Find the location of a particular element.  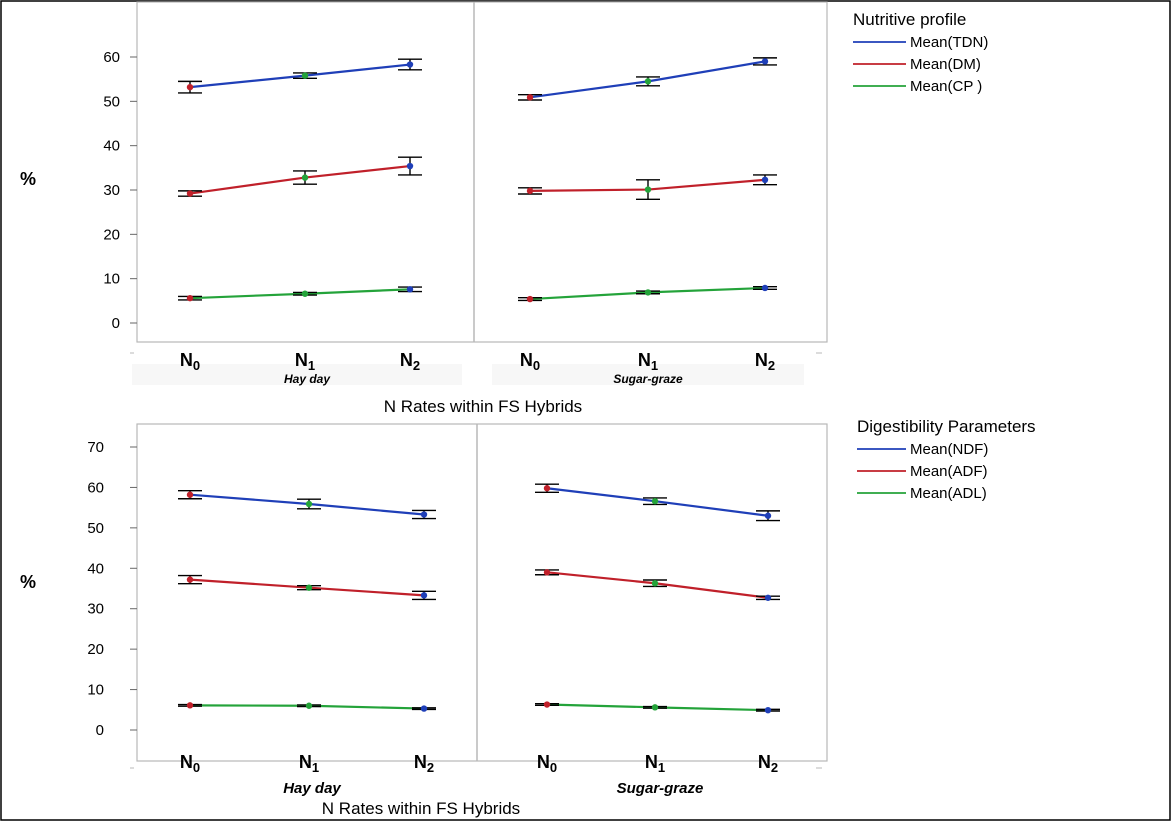

legend-label: Mean(CP ) is located at coordinates (946, 86).